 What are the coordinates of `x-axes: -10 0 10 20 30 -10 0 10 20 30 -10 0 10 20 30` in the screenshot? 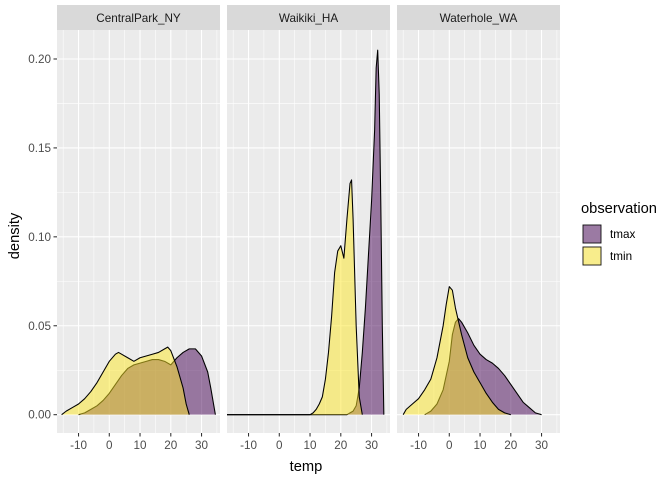 It's located at (309, 442).